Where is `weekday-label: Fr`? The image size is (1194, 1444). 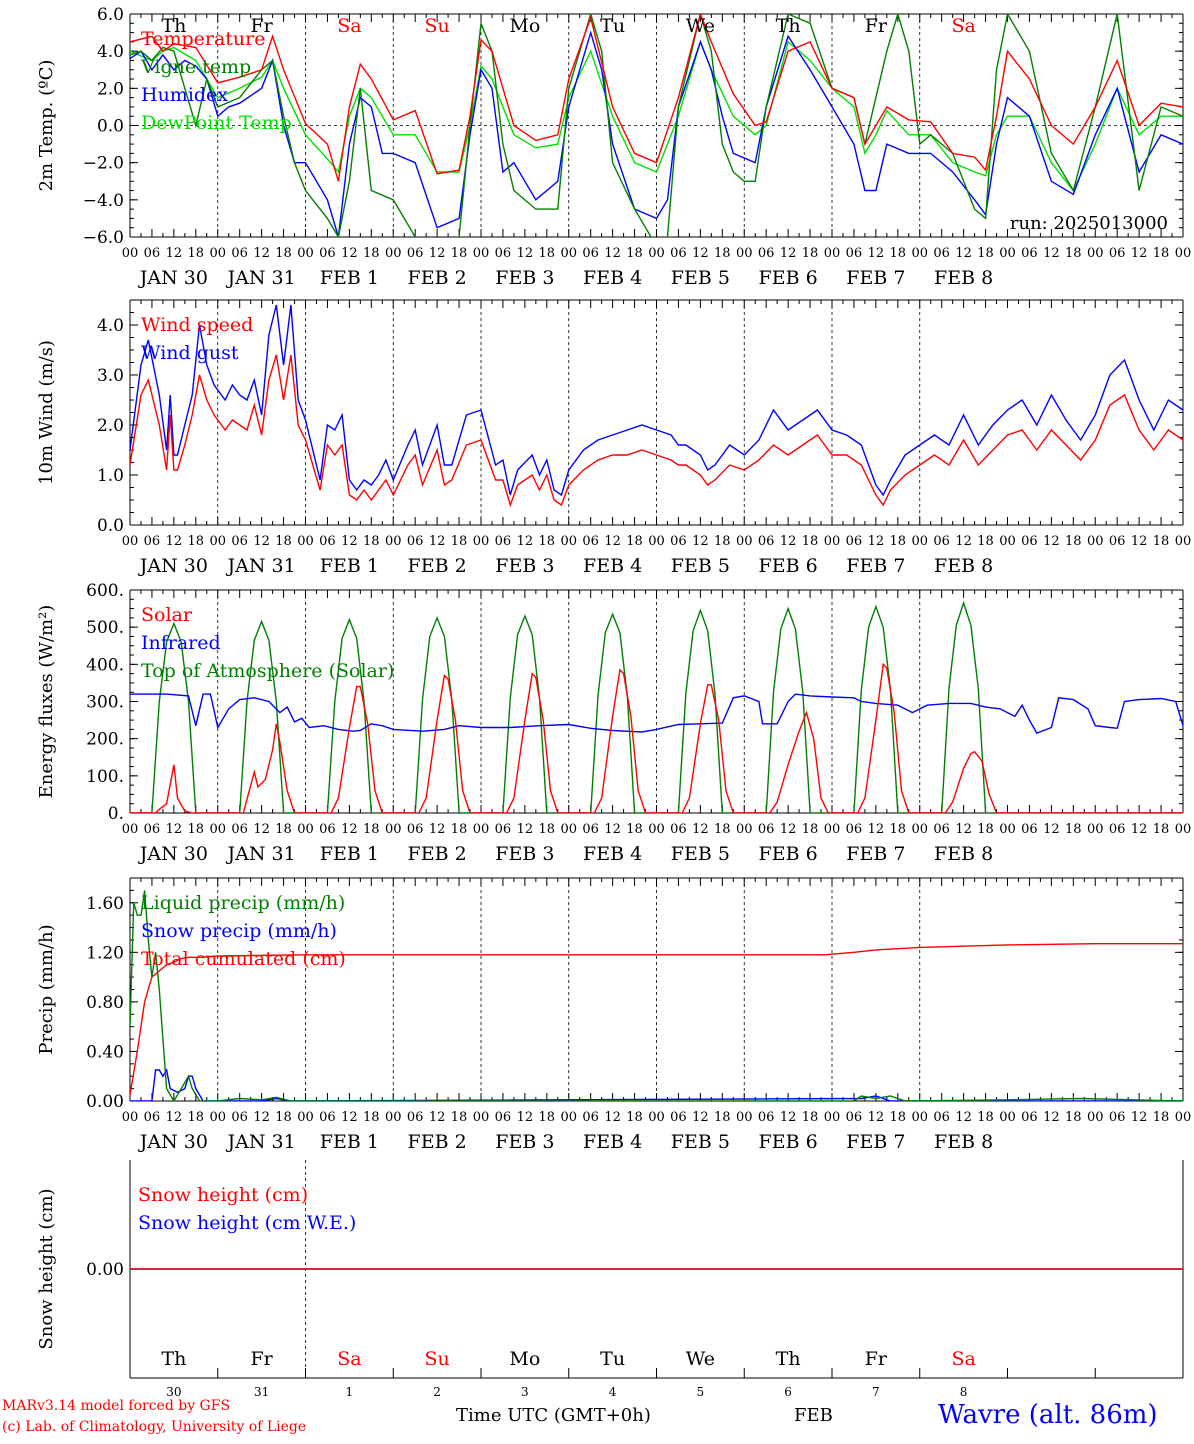 weekday-label: Fr is located at coordinates (261, 26).